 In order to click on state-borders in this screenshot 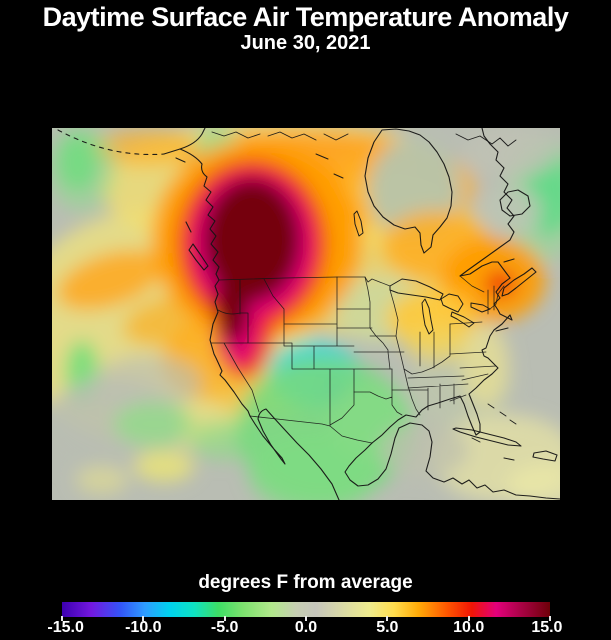, I will do `click(357, 359)`.